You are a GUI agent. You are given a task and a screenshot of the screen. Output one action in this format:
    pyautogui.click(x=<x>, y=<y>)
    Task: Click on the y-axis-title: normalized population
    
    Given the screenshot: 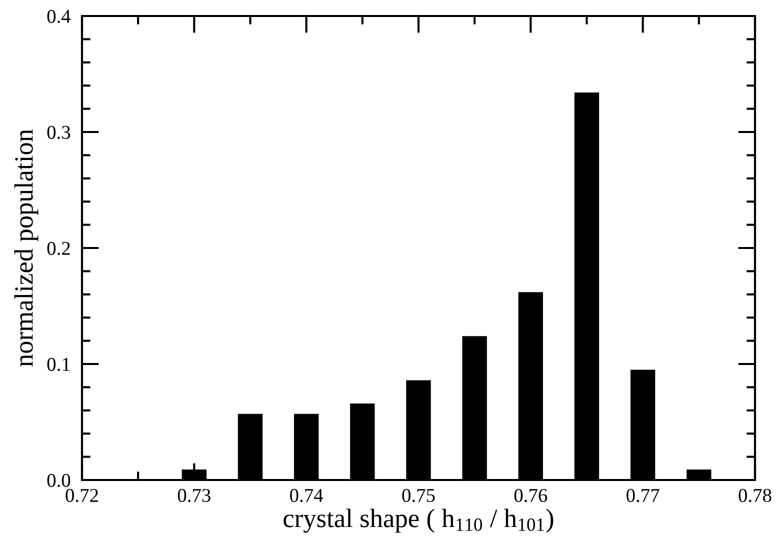 What is the action you would take?
    pyautogui.click(x=26, y=247)
    